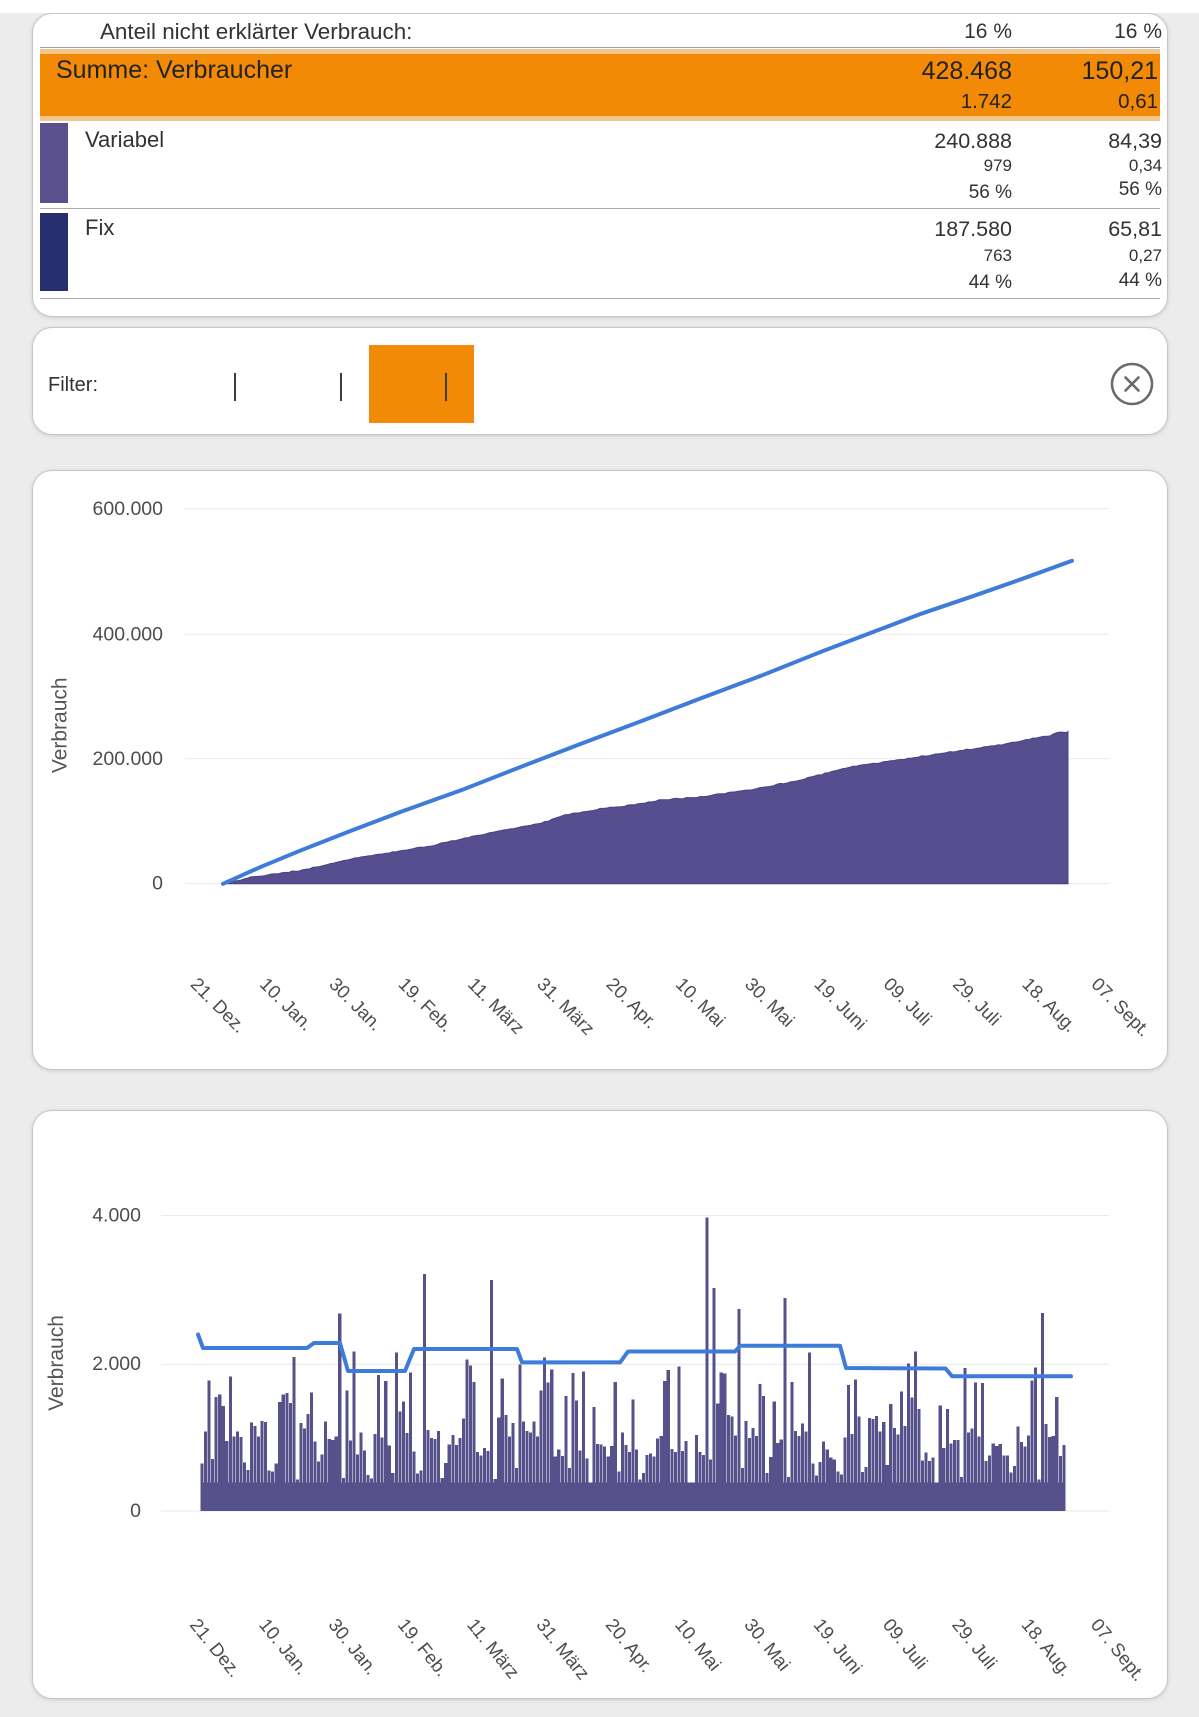 The image size is (1199, 1717). Describe the element at coordinates (116, 1364) in the screenshot. I see `svg-text: 2.000` at that location.